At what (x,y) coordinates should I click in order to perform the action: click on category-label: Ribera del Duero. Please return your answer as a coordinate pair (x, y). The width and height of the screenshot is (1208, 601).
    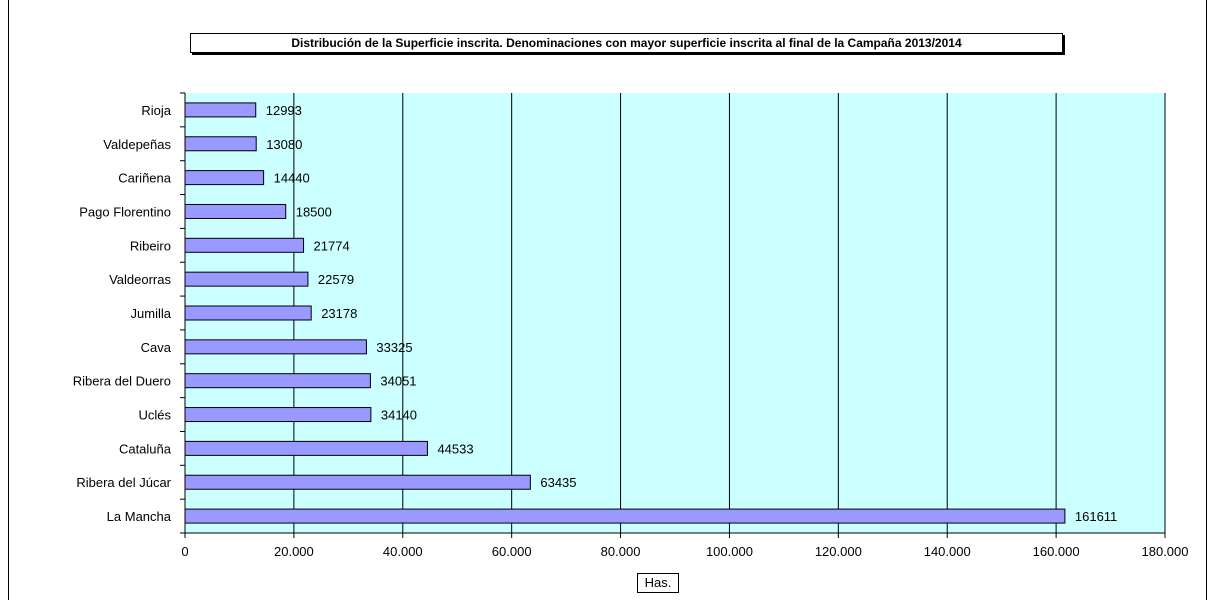
    Looking at the image, I should click on (122, 381).